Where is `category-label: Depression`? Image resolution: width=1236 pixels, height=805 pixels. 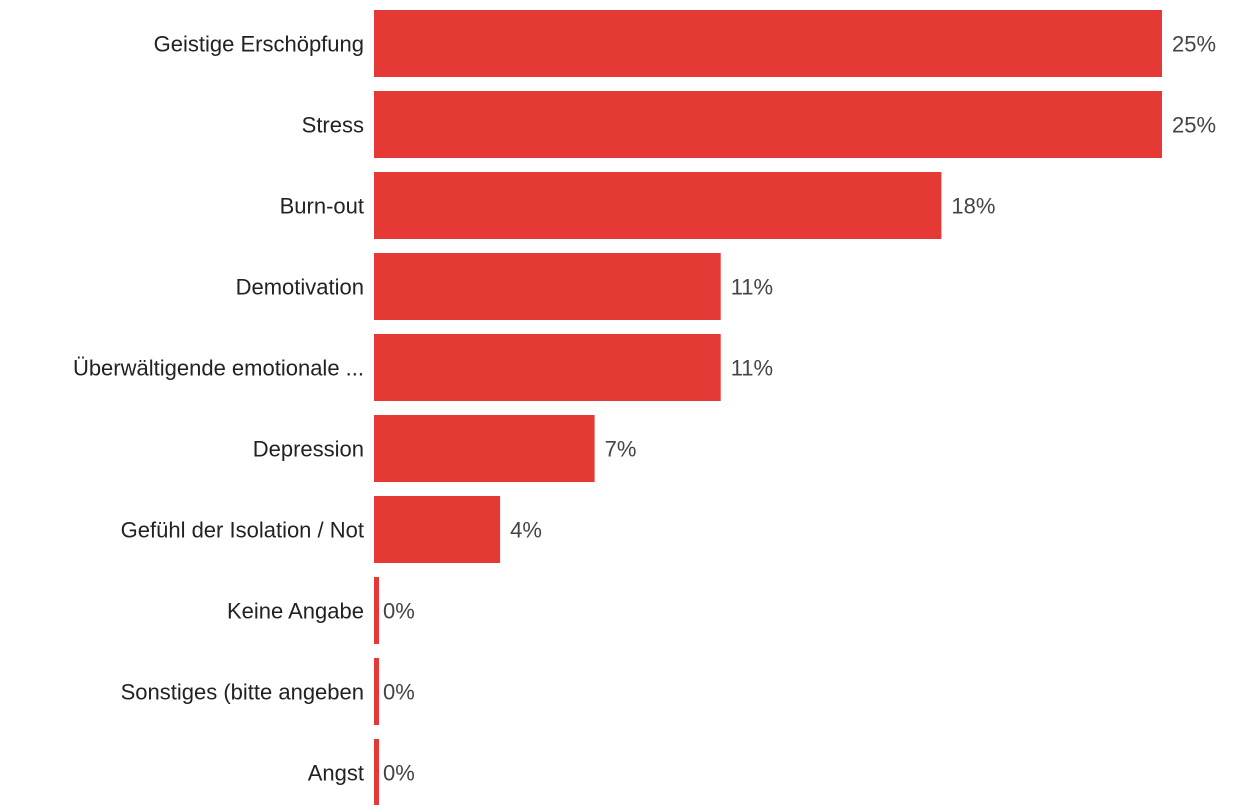
category-label: Depression is located at coordinates (308, 449).